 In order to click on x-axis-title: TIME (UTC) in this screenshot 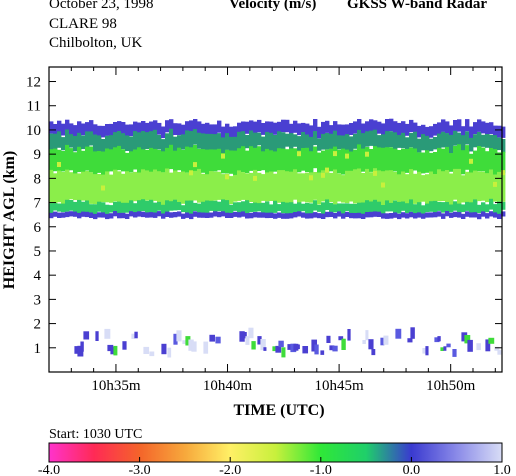, I will do `click(278, 410)`.